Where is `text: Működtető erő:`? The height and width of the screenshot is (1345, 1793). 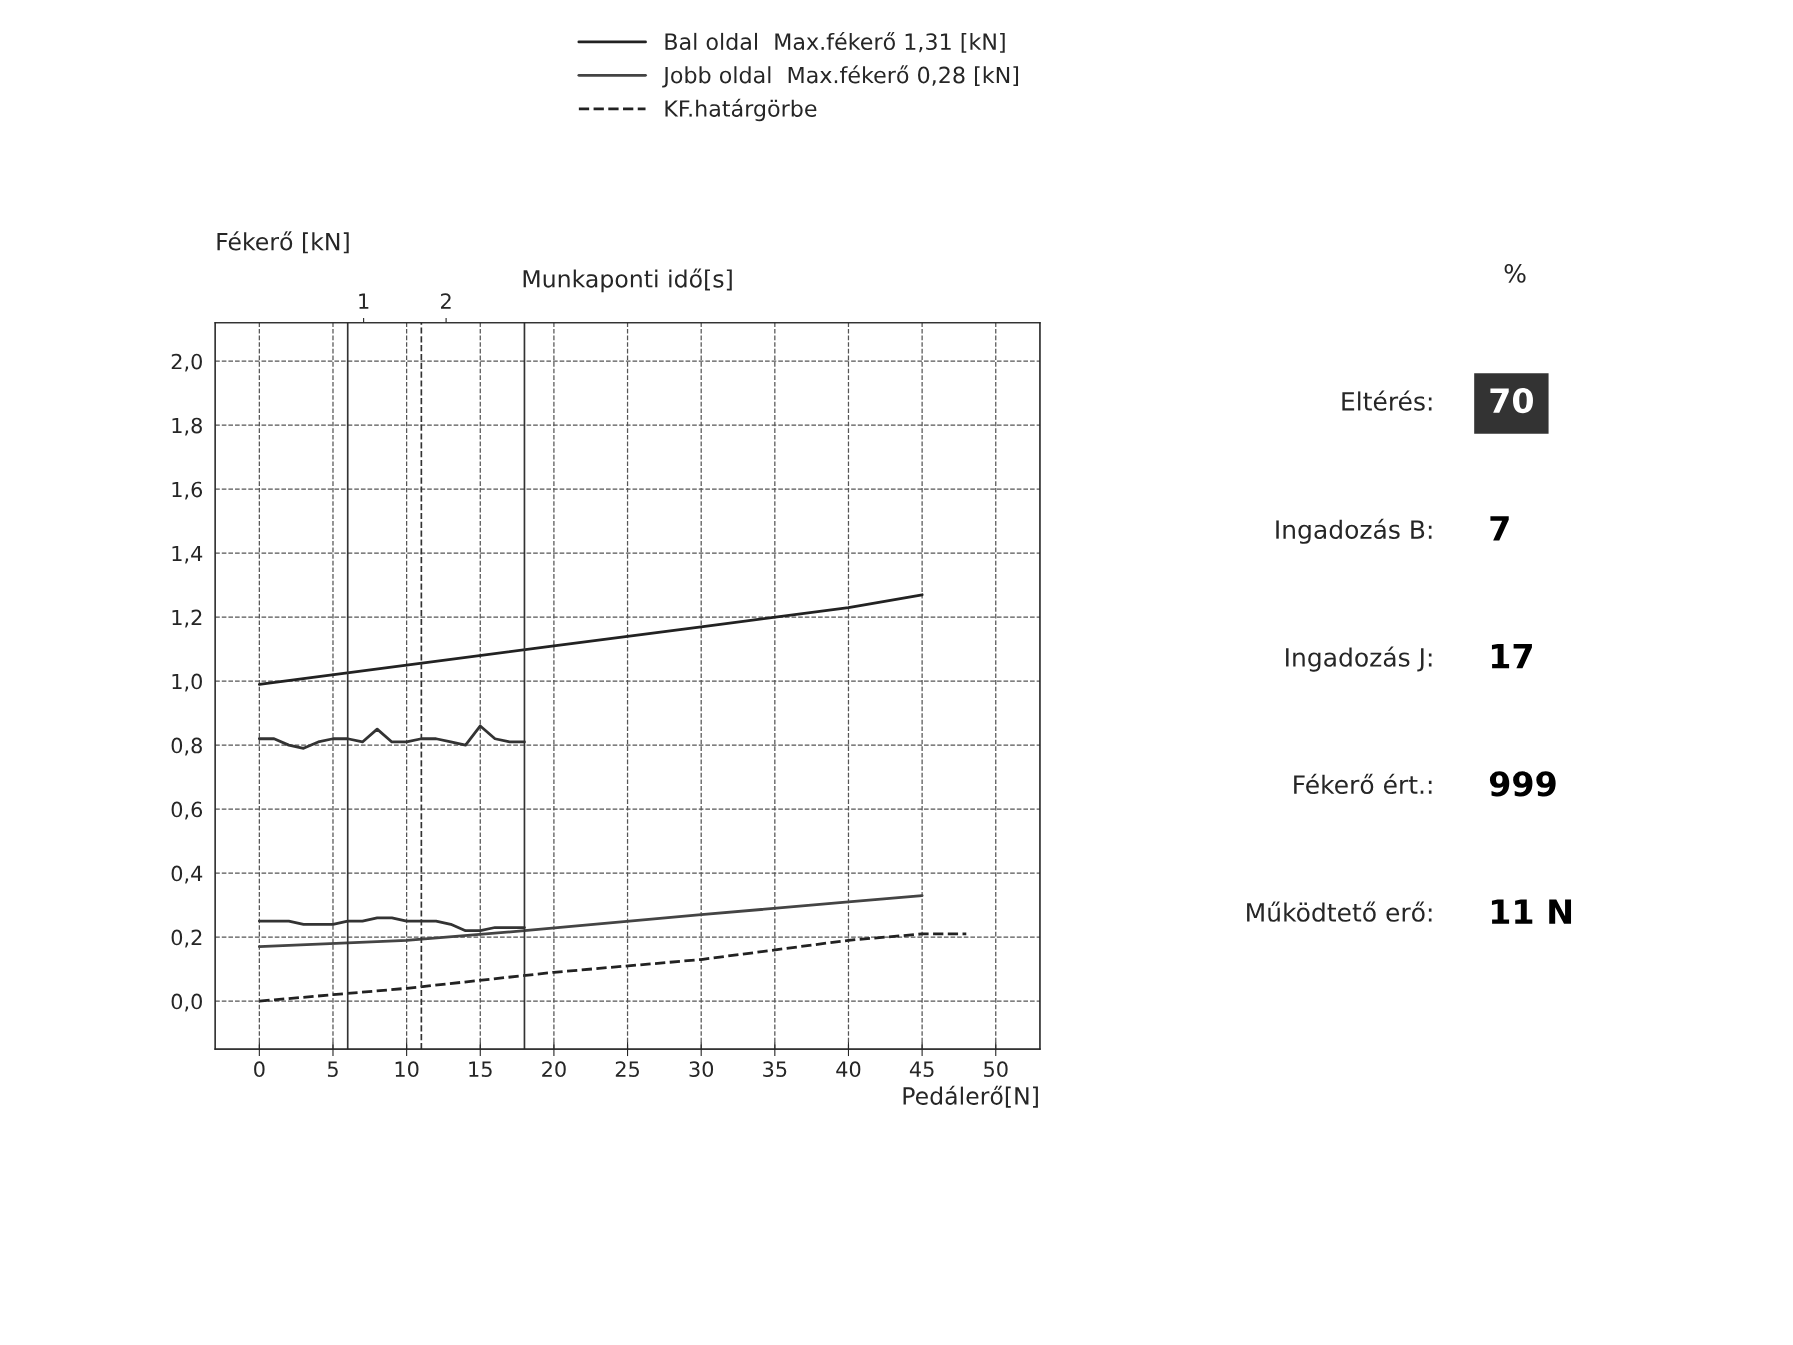
text: Működtető erő: is located at coordinates (1339, 911).